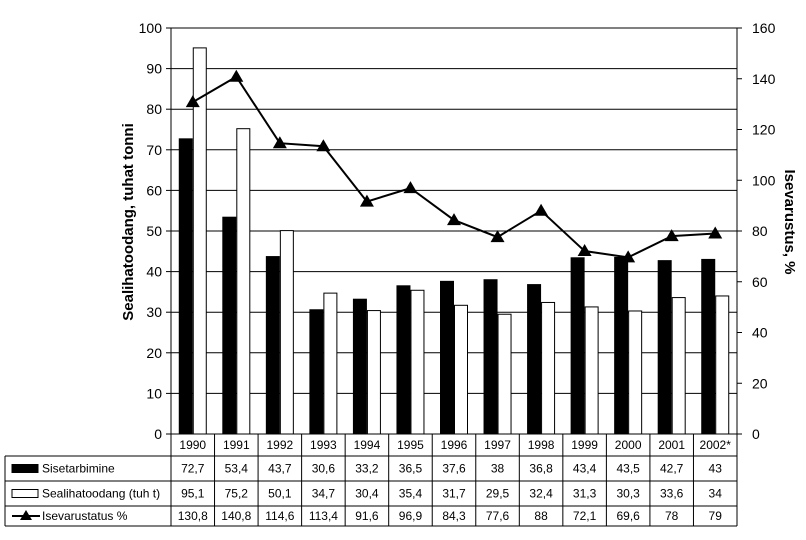  Describe the element at coordinates (585, 469) in the screenshot. I see `data-label: 43,4` at that location.